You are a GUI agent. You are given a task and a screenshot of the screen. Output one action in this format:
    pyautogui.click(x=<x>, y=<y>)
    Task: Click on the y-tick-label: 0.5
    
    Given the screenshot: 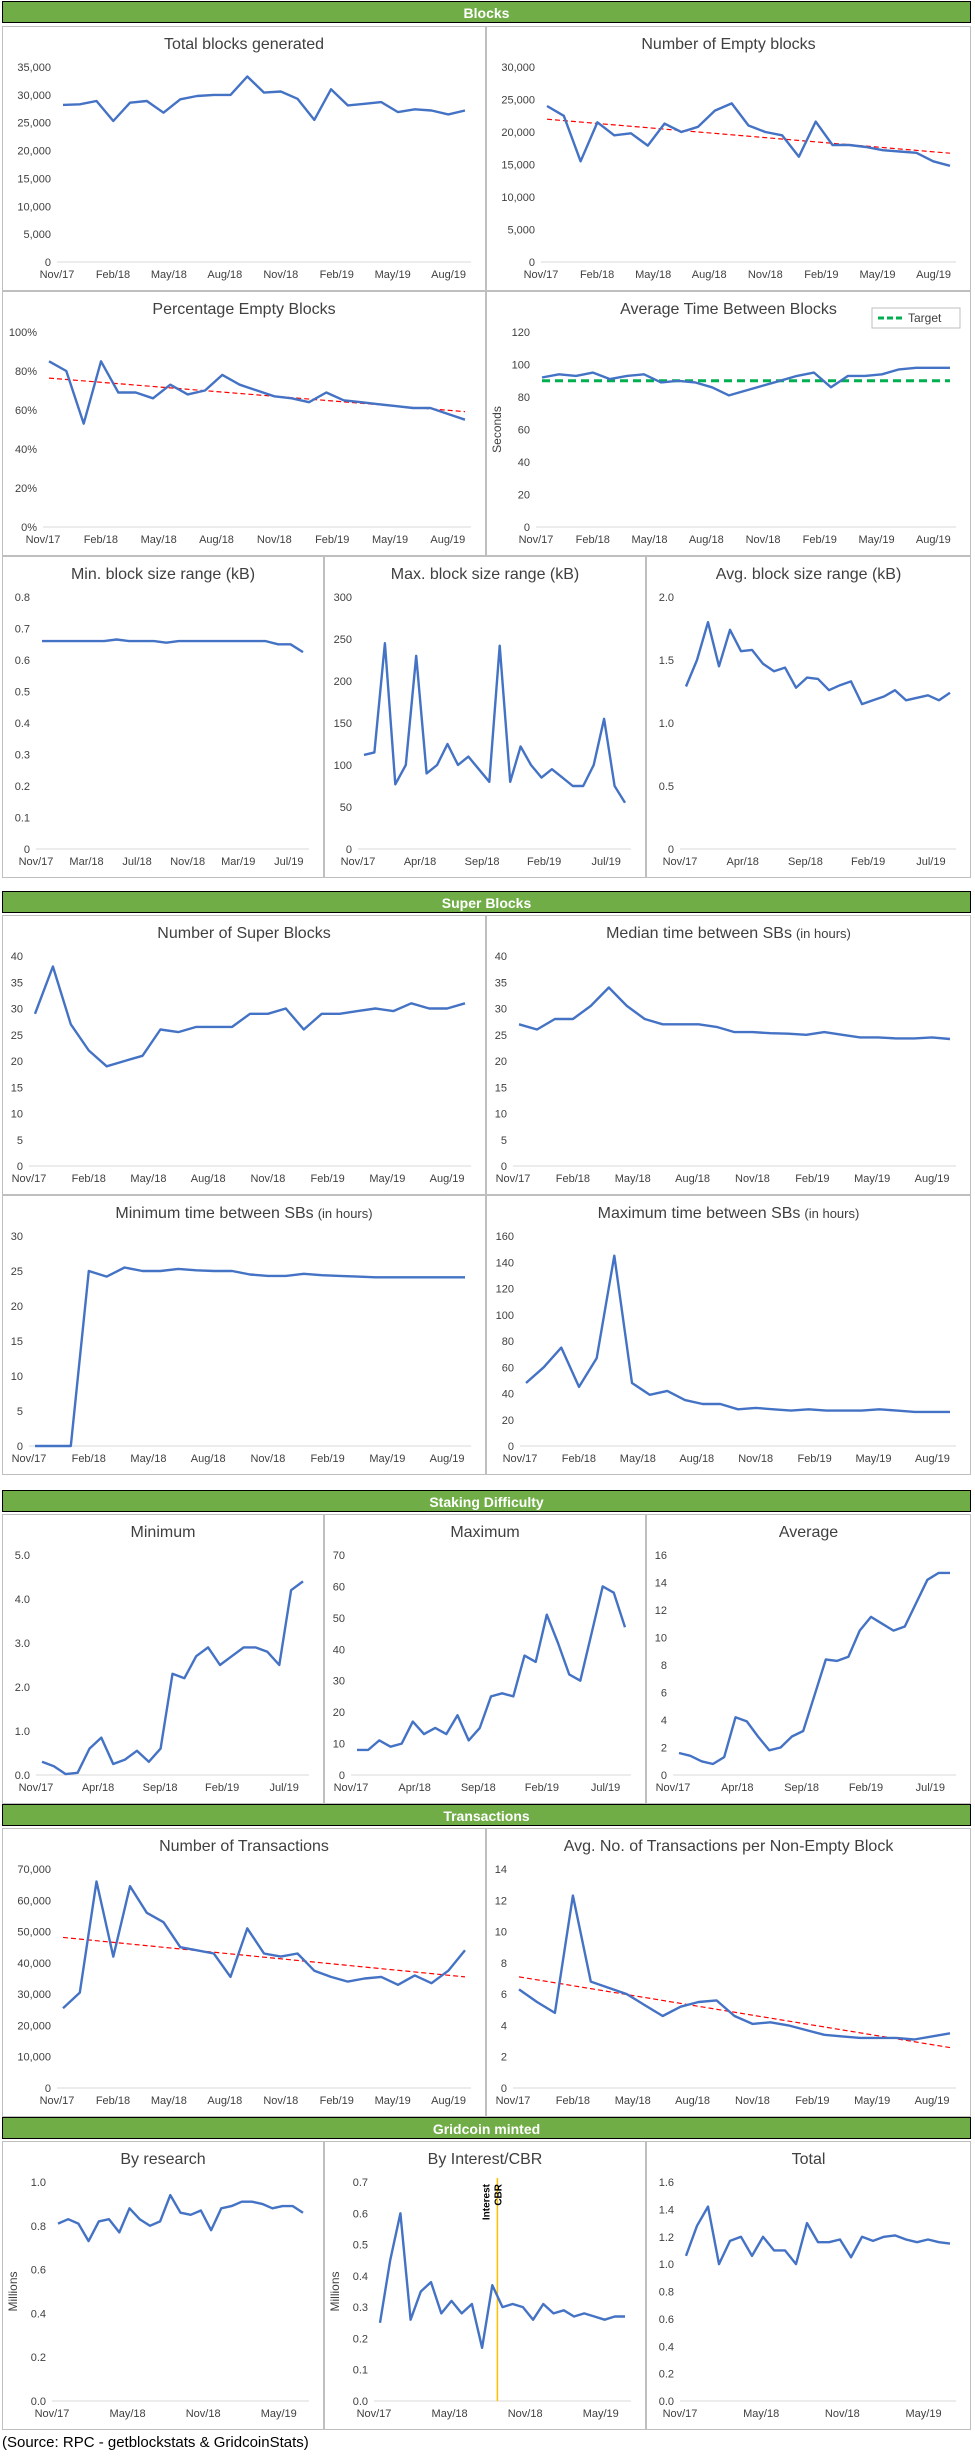 What is the action you would take?
    pyautogui.click(x=666, y=787)
    